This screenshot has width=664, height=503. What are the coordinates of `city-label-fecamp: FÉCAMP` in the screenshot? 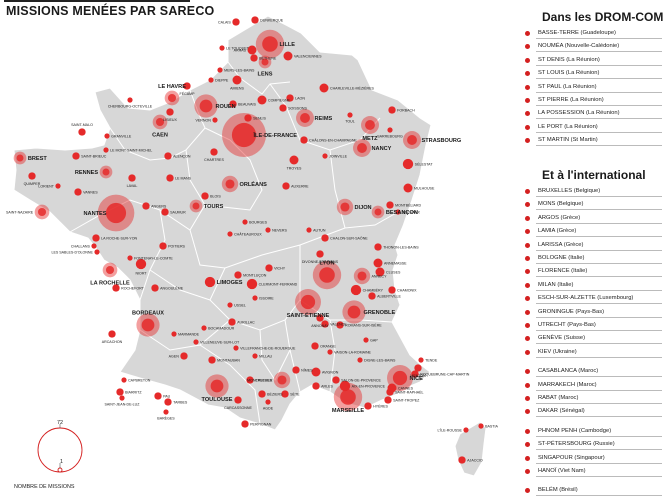 It's located at (188, 93).